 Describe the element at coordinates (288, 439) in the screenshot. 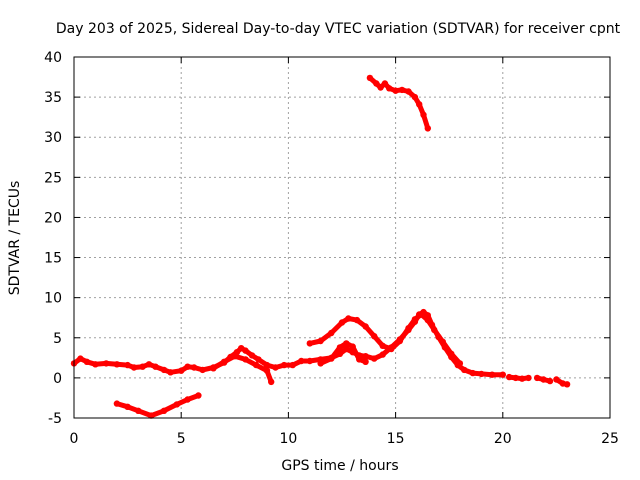

I see `x-tick-label: 10` at that location.